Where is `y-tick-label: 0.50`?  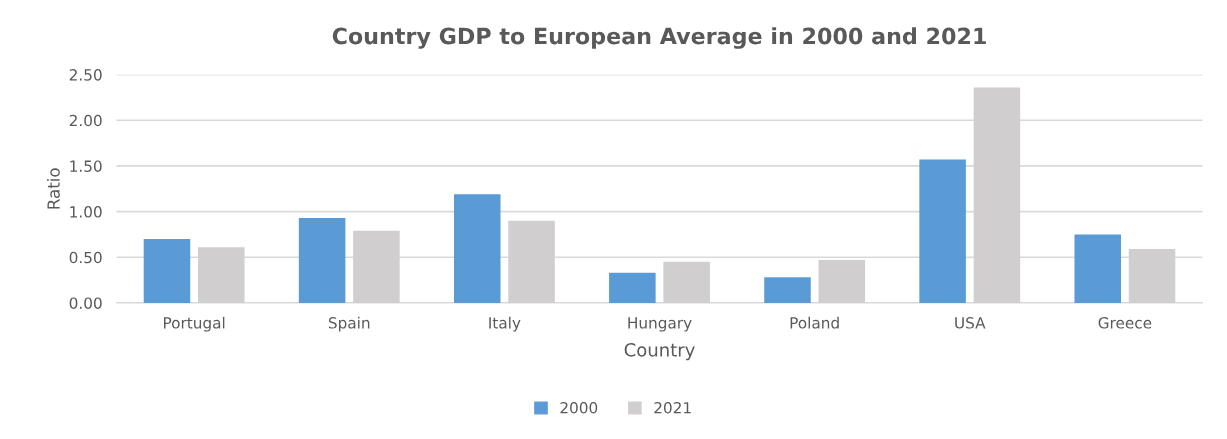
y-tick-label: 0.50 is located at coordinates (85, 257).